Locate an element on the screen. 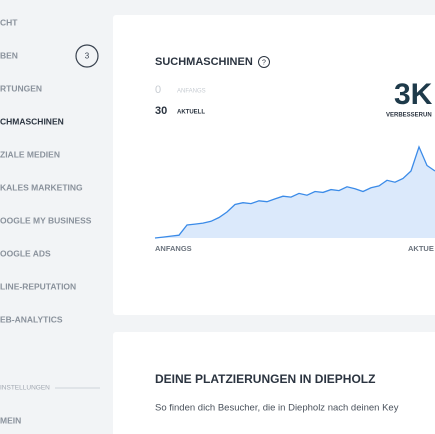  x-label: ANFANGS is located at coordinates (173, 248).